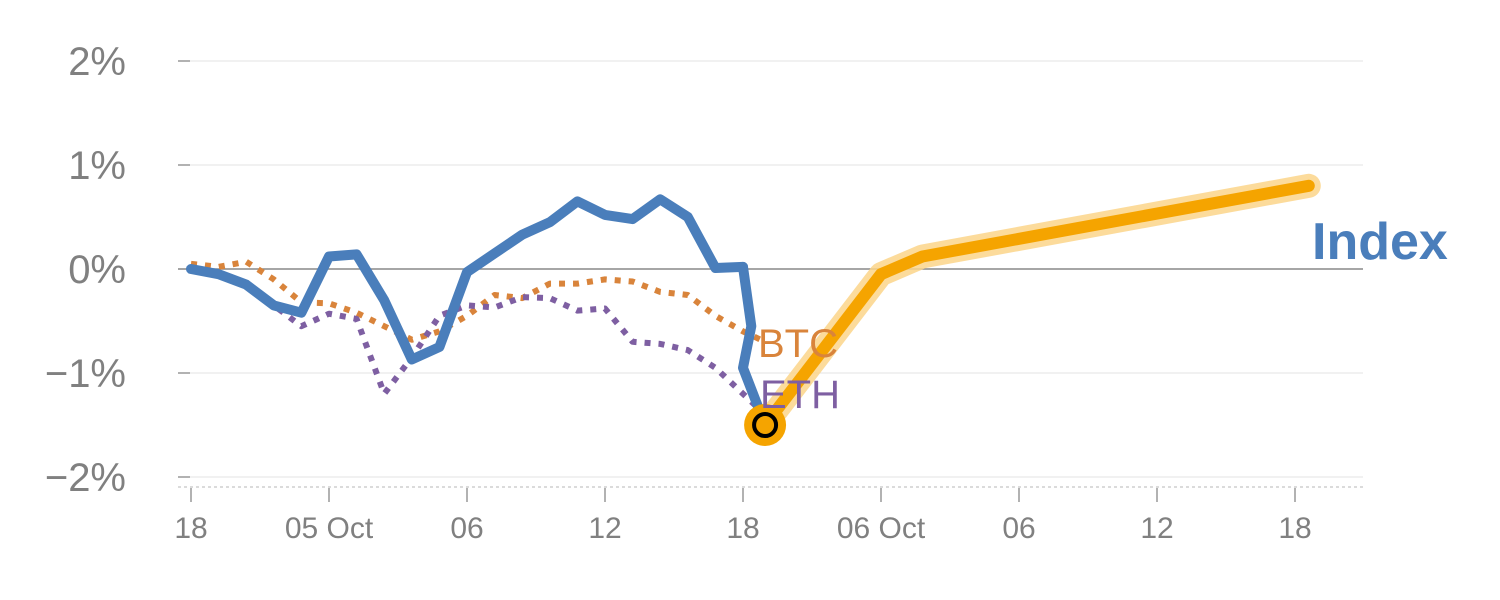 This screenshot has height=600, width=1500. I want to click on series-index-line, so click(467, 279).